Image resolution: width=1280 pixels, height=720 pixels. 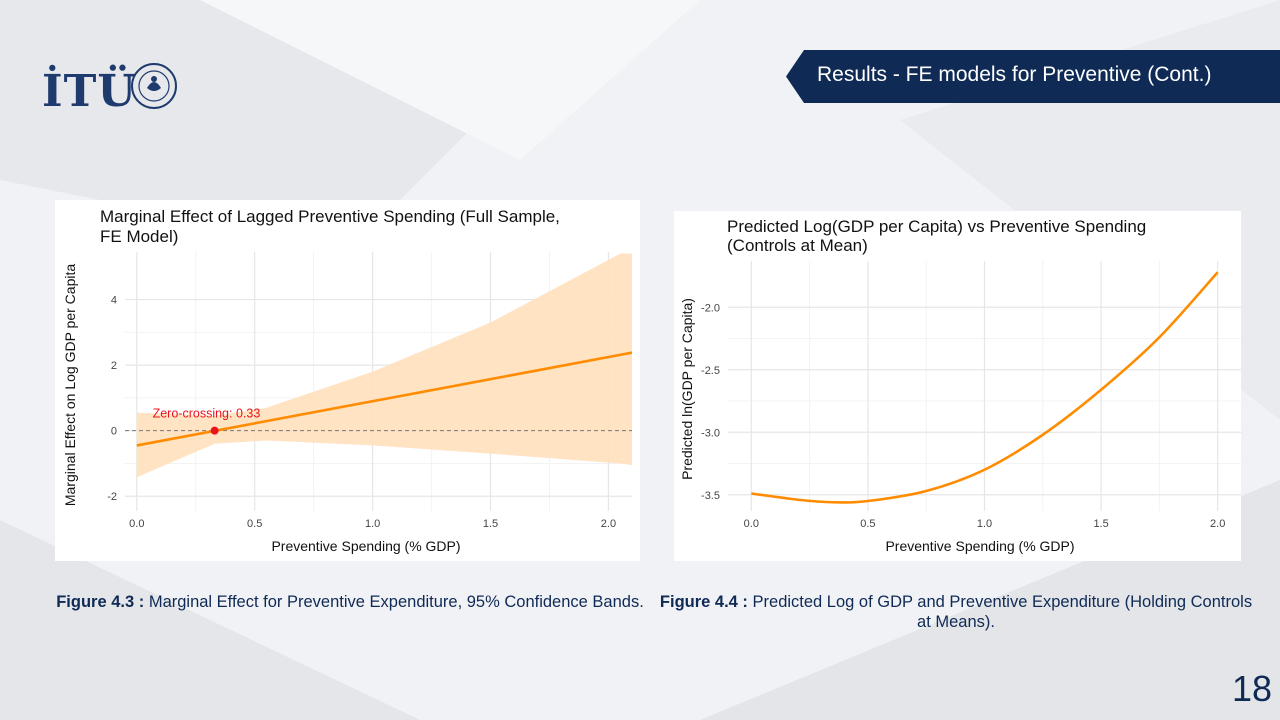 I want to click on y-tick-label: 4, so click(x=114, y=301).